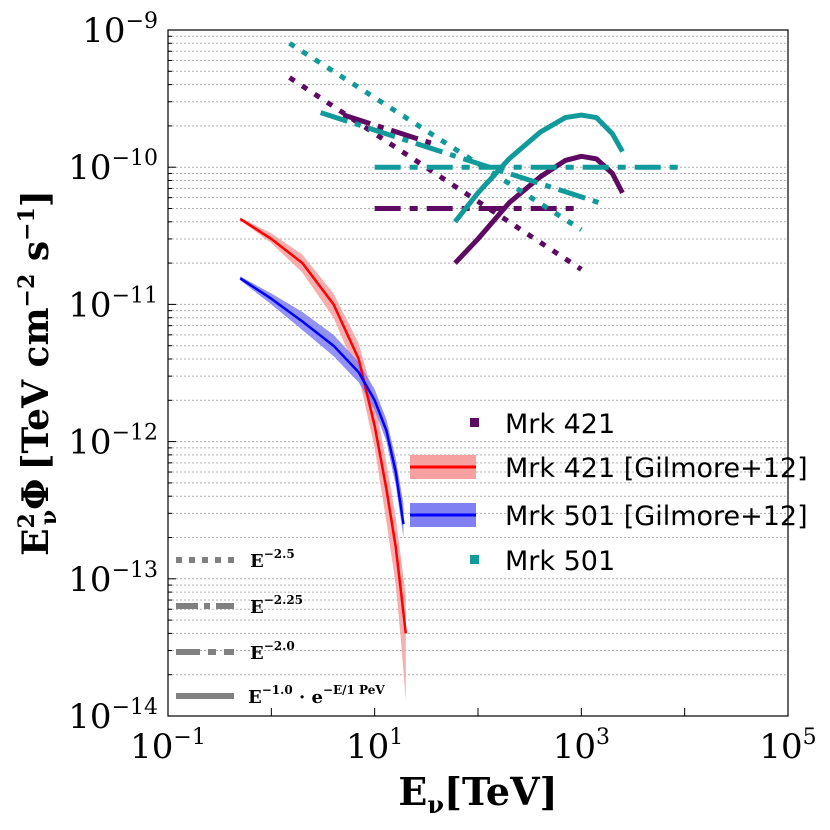 Image resolution: width=830 pixels, height=830 pixels. I want to click on x-tick-label: 10⁵, so click(787, 746).